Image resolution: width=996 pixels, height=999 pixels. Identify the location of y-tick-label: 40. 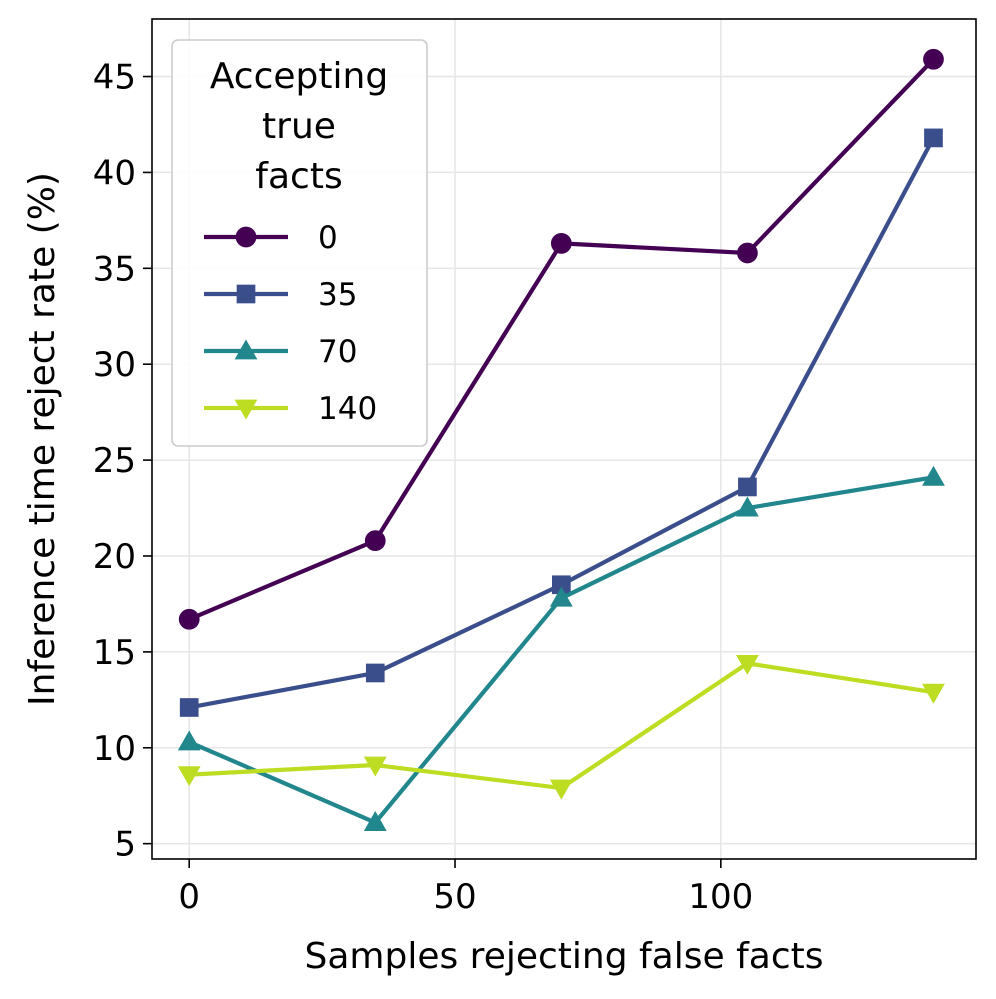
(114, 173).